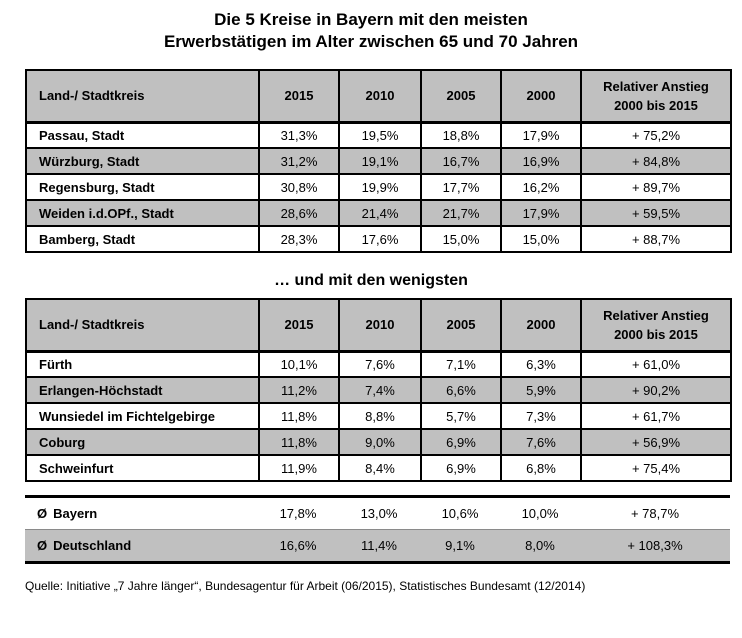 The height and width of the screenshot is (638, 742). Describe the element at coordinates (541, 390) in the screenshot. I see `value-cell: 5,9%` at that location.